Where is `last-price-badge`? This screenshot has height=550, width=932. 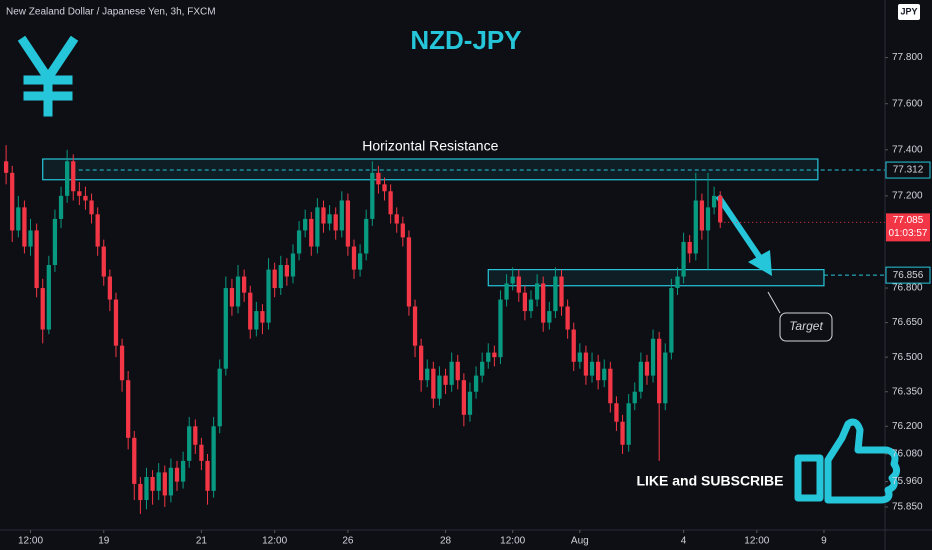
last-price-badge is located at coordinates (908, 227).